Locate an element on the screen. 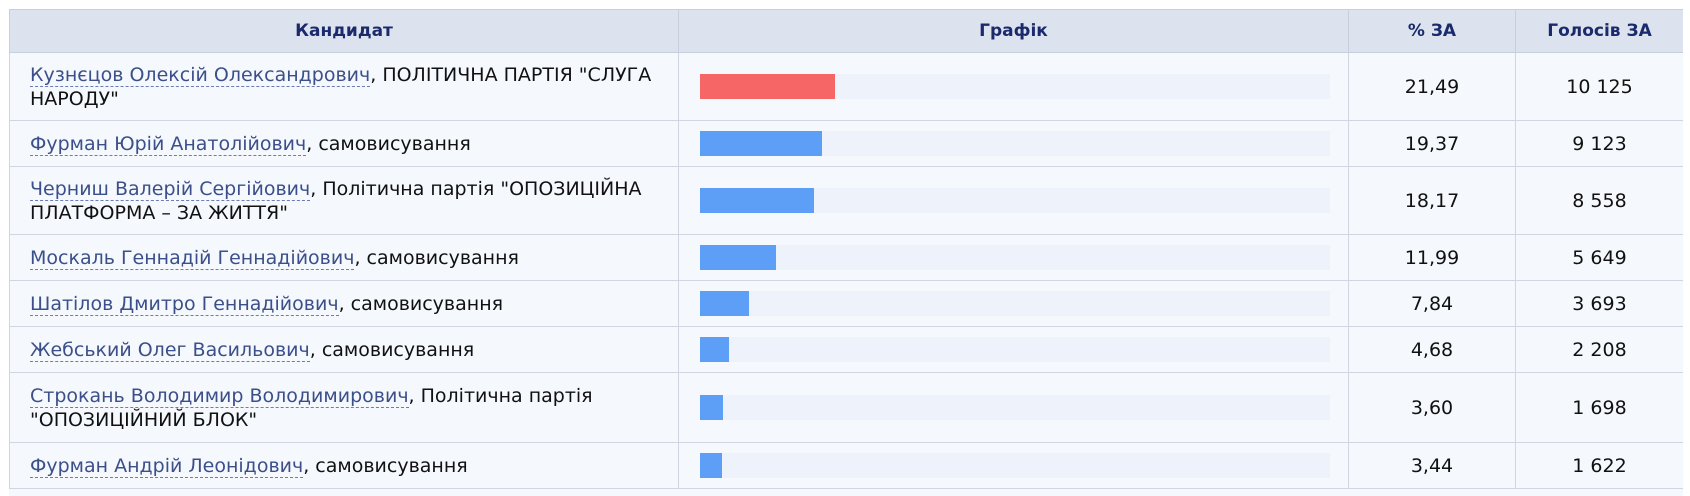 The height and width of the screenshot is (496, 1690). party: , ПОЛІТИЧНА ПАРТІЯ "СЛУГА НАРОДУ" is located at coordinates (341, 86).